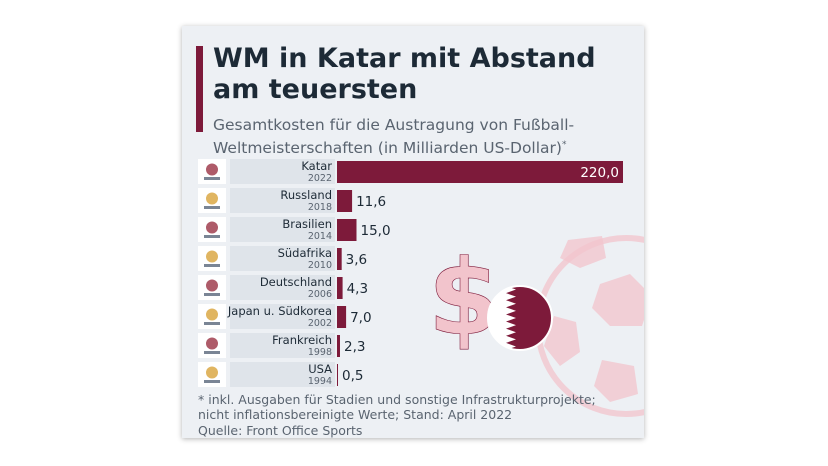 This screenshot has height=466, width=828. I want to click on category-label: USA, so click(320, 369).